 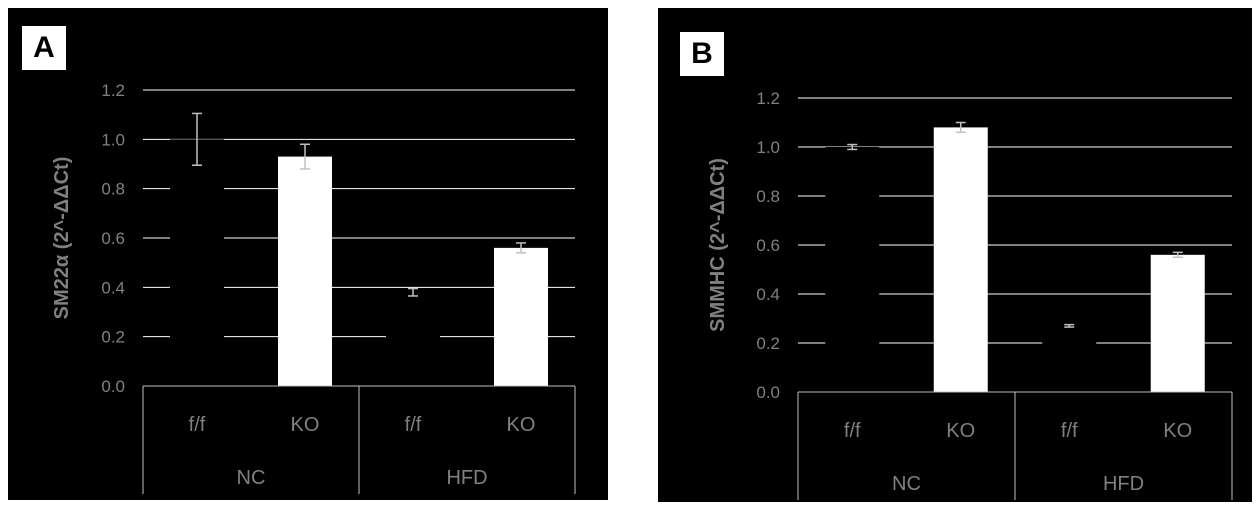 I want to click on y-axis-label: SMMHC (2^-ΔΔCt), so click(x=718, y=245).